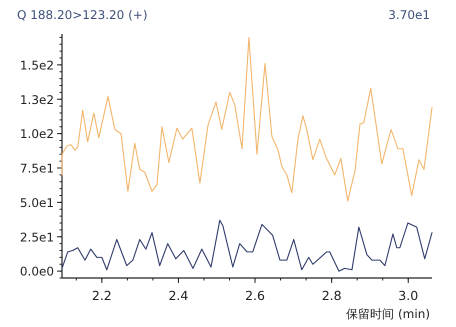  Describe the element at coordinates (37, 271) in the screenshot. I see `y-tick-label: 0.0e0` at that location.